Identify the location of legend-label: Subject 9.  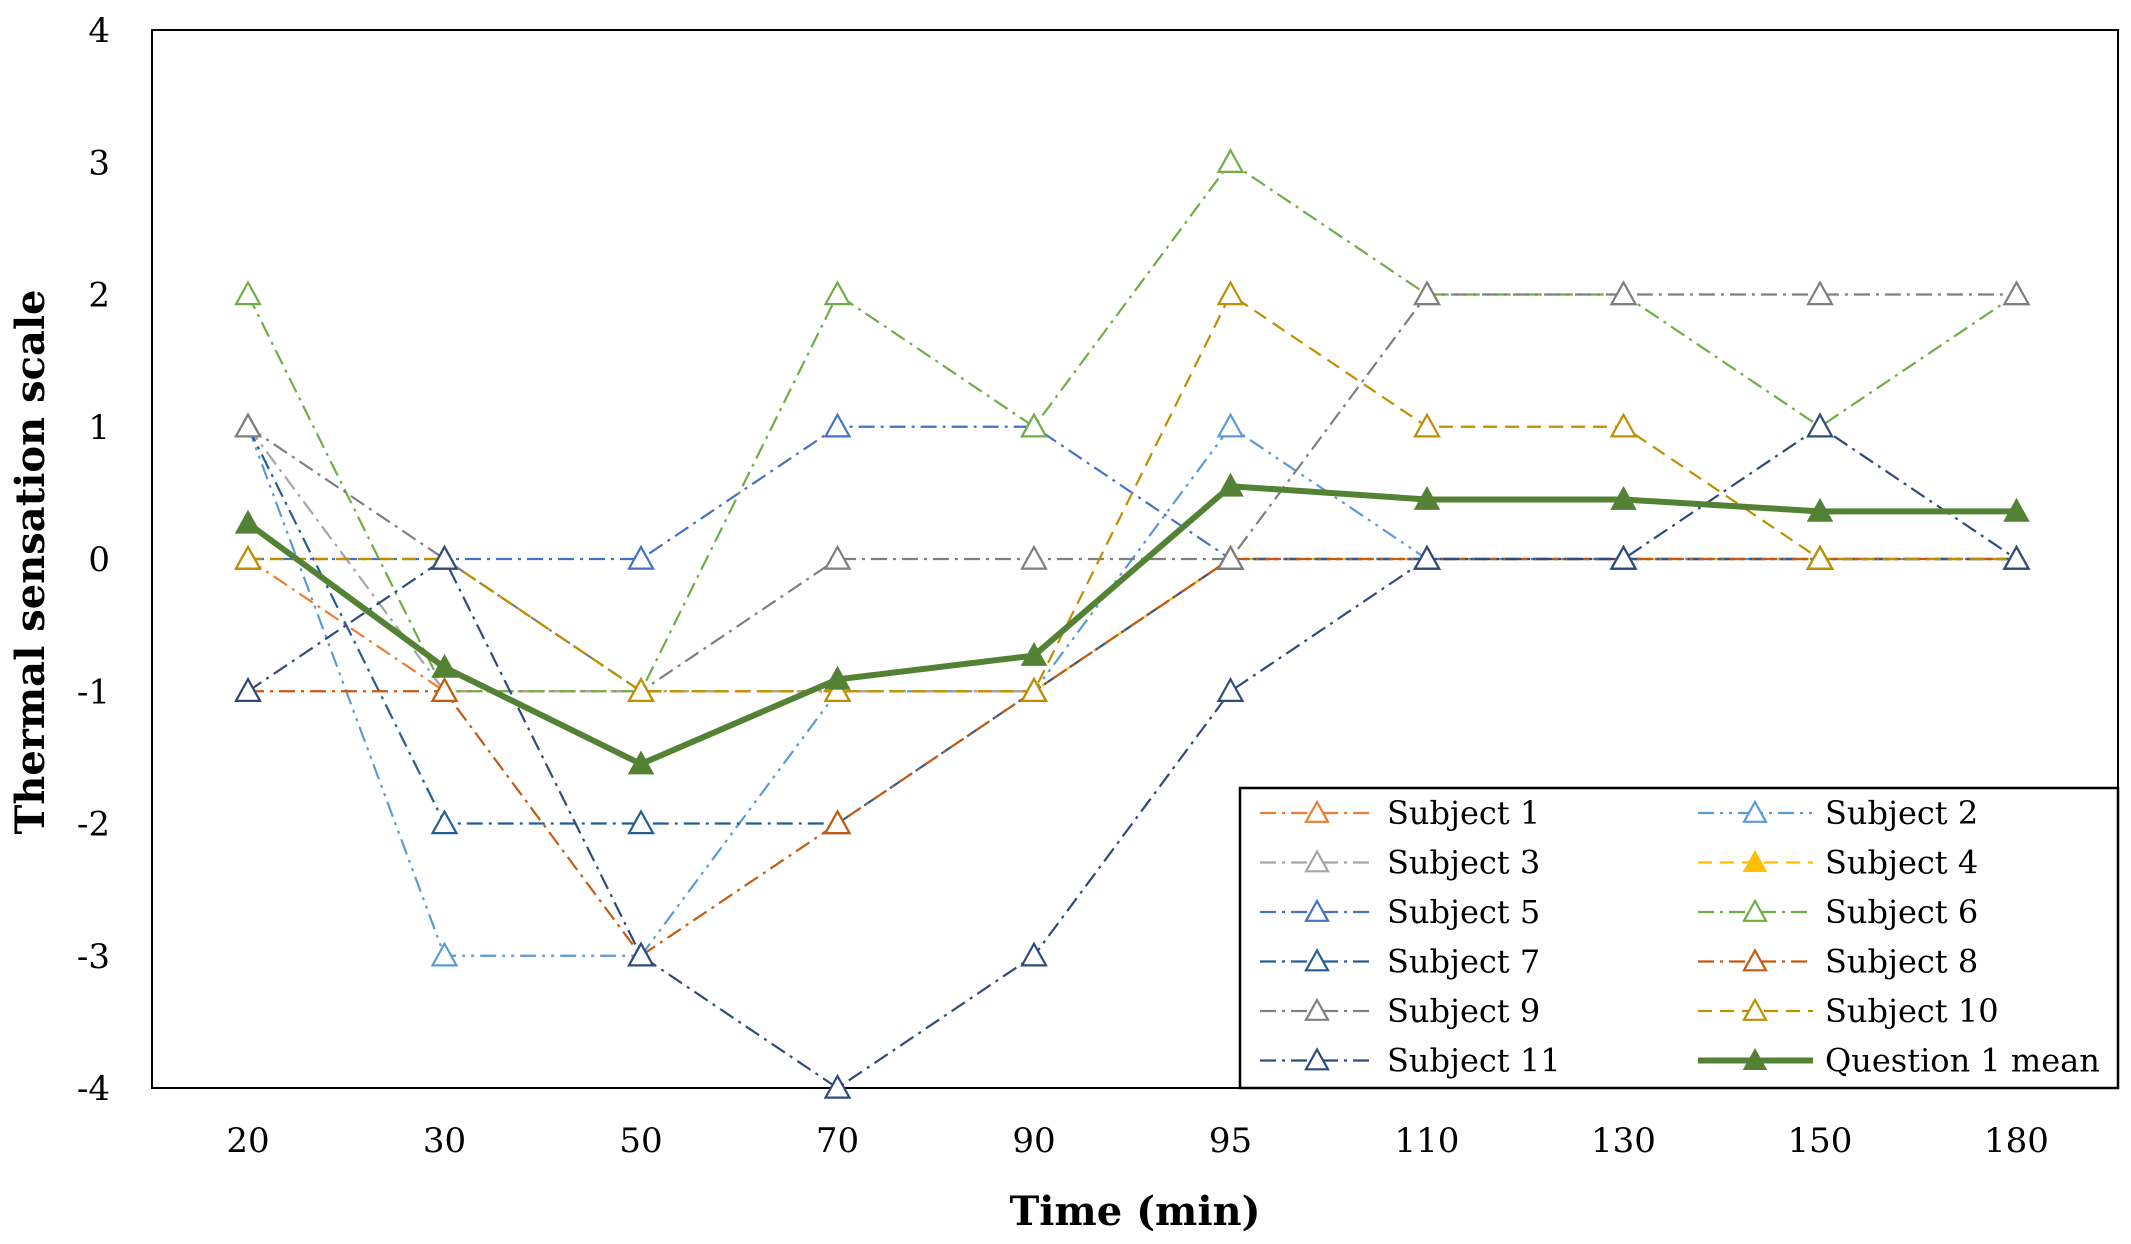
(1463, 1011).